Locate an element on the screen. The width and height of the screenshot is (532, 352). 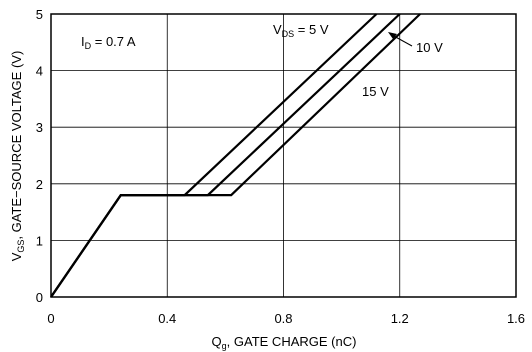
series-label-10v-leader is located at coordinates (402, 40).